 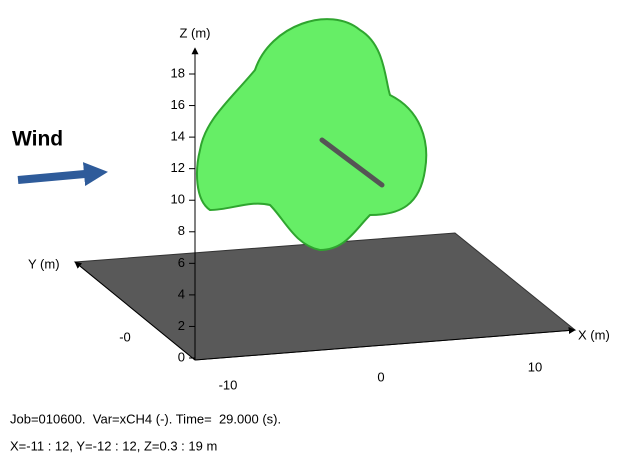 I want to click on z-tick-label: 18, so click(x=178, y=72).